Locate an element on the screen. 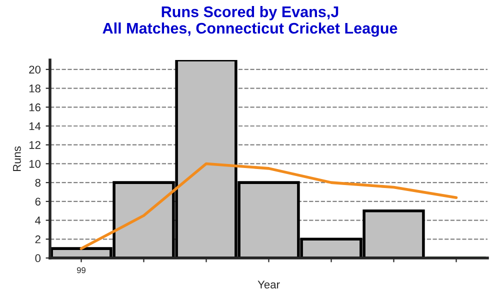 Image resolution: width=500 pixels, height=300 pixels. y-tick-label: 8 is located at coordinates (37, 182).